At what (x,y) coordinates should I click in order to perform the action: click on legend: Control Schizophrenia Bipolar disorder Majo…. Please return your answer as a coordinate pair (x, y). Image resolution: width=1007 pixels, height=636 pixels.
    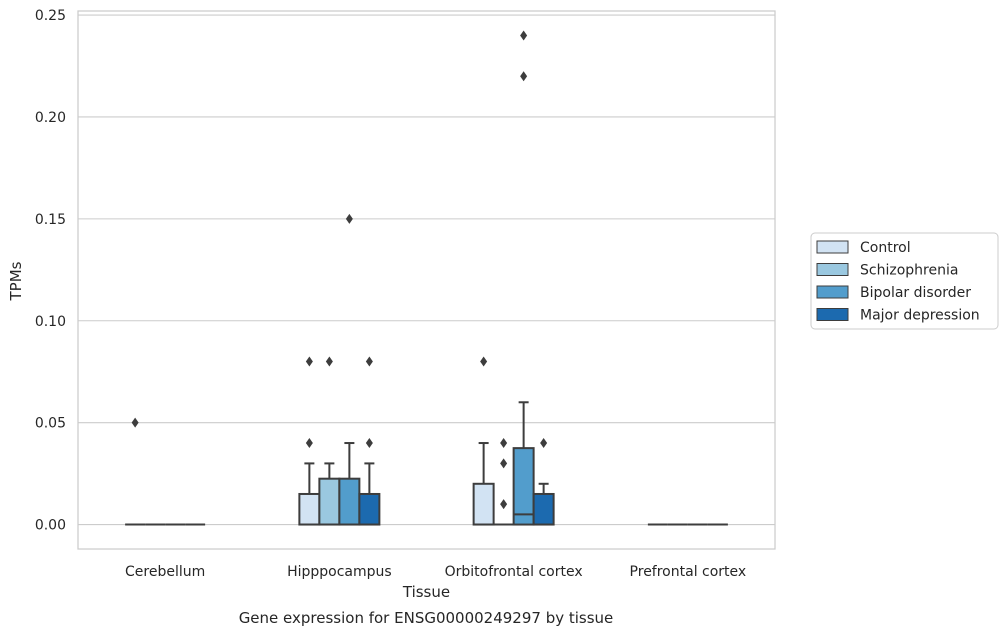
    Looking at the image, I should click on (904, 281).